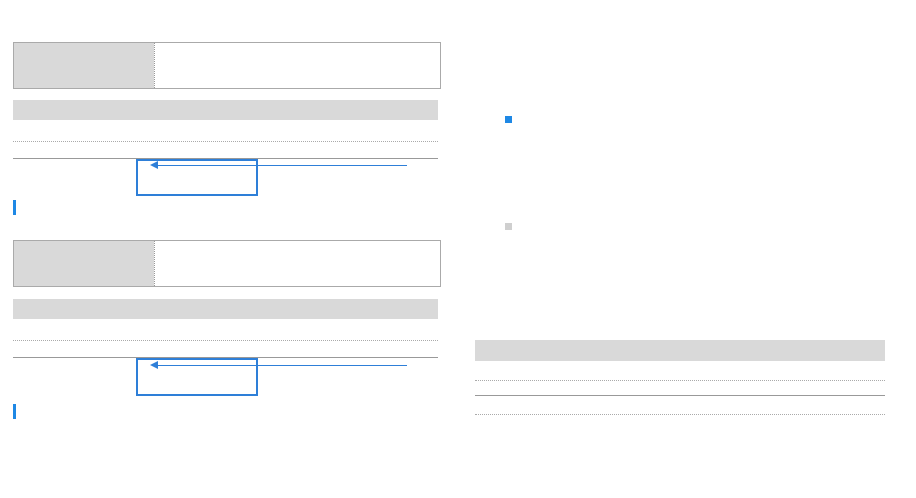 Image resolution: width=916 pixels, height=498 pixels. I want to click on legend-bottom-swatch, so click(508, 226).